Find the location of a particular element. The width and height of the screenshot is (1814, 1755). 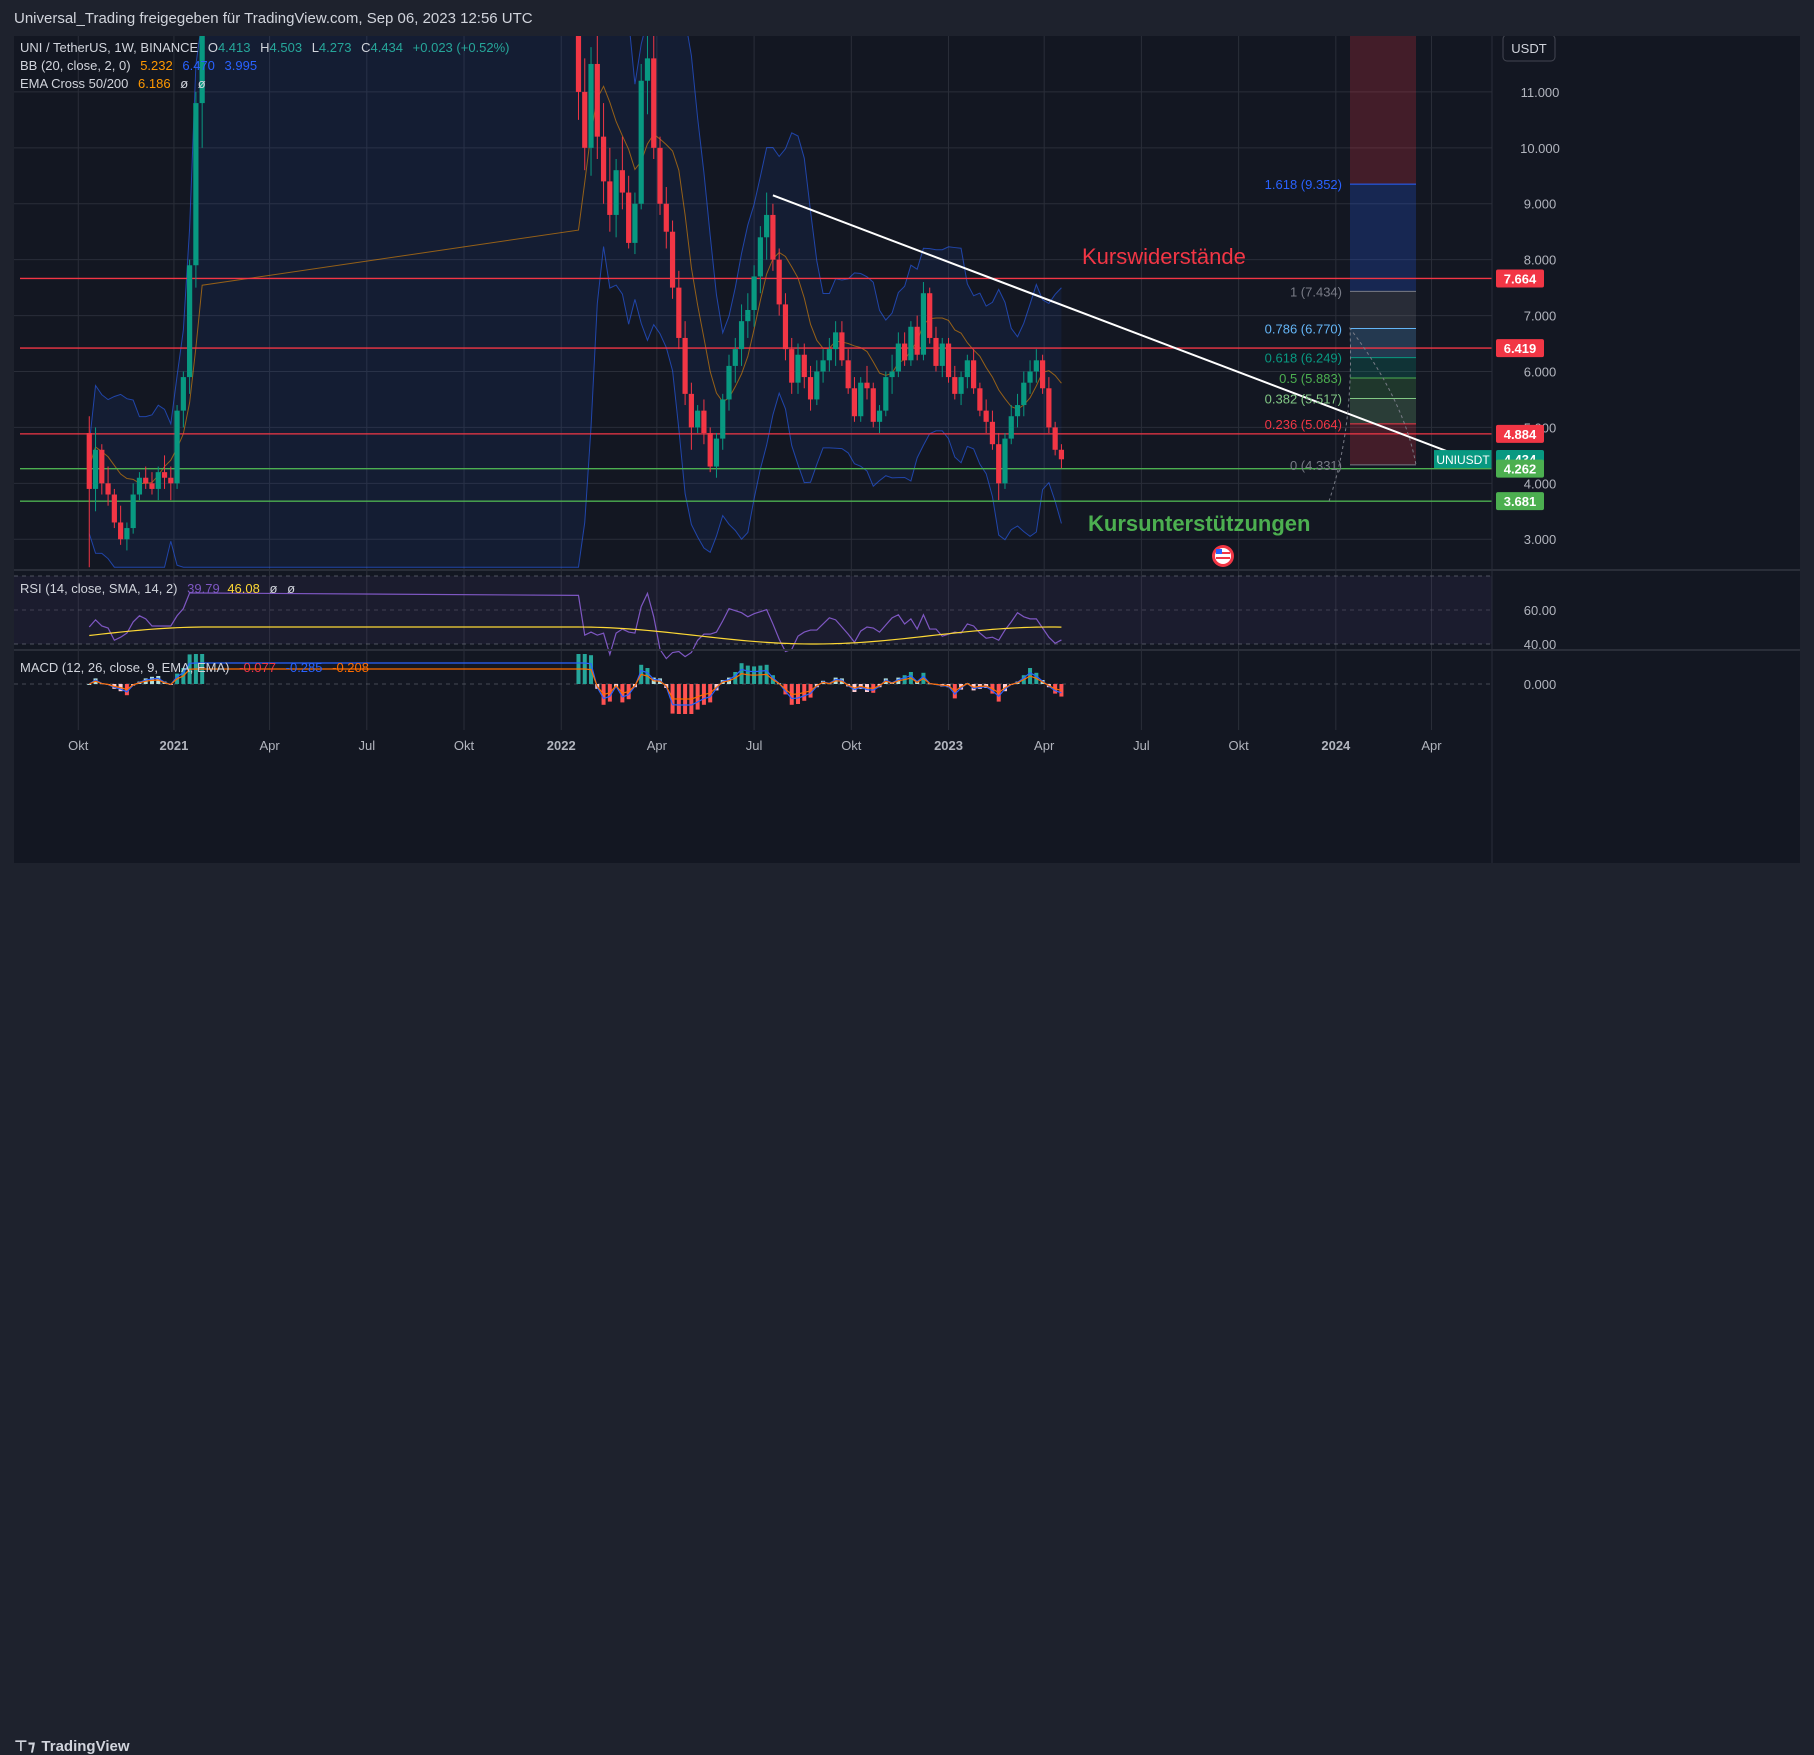

macd-line-value: -0.285 is located at coordinates (304, 667).